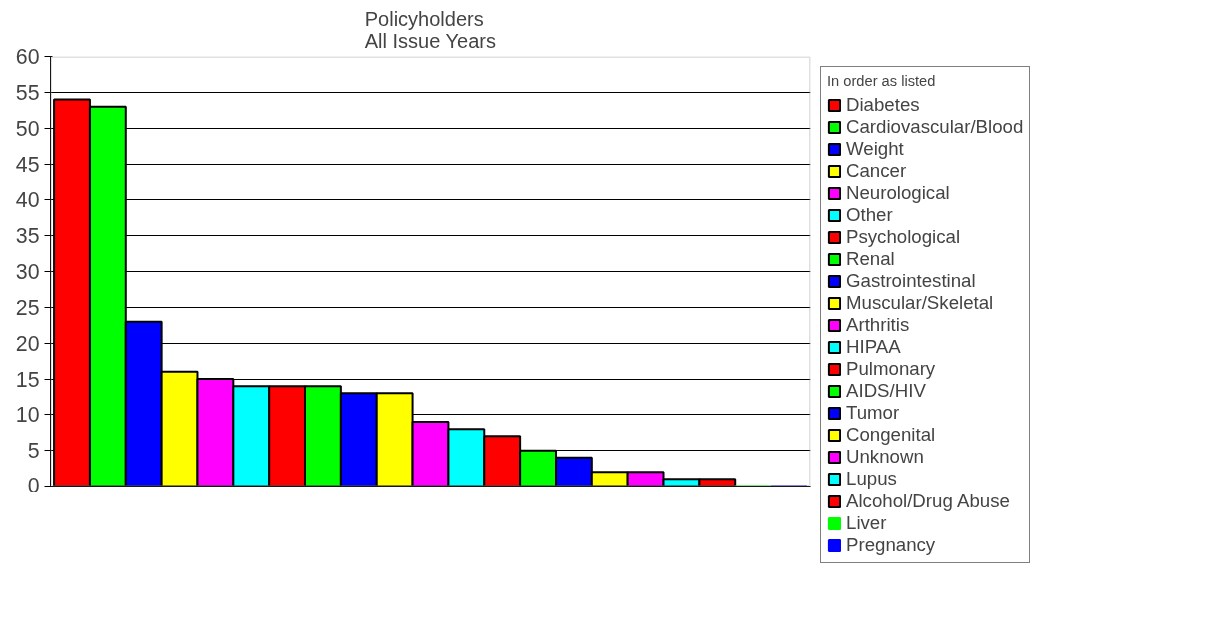 Image resolution: width=1217 pixels, height=622 pixels. I want to click on y-tick-label: 30, so click(27, 272).